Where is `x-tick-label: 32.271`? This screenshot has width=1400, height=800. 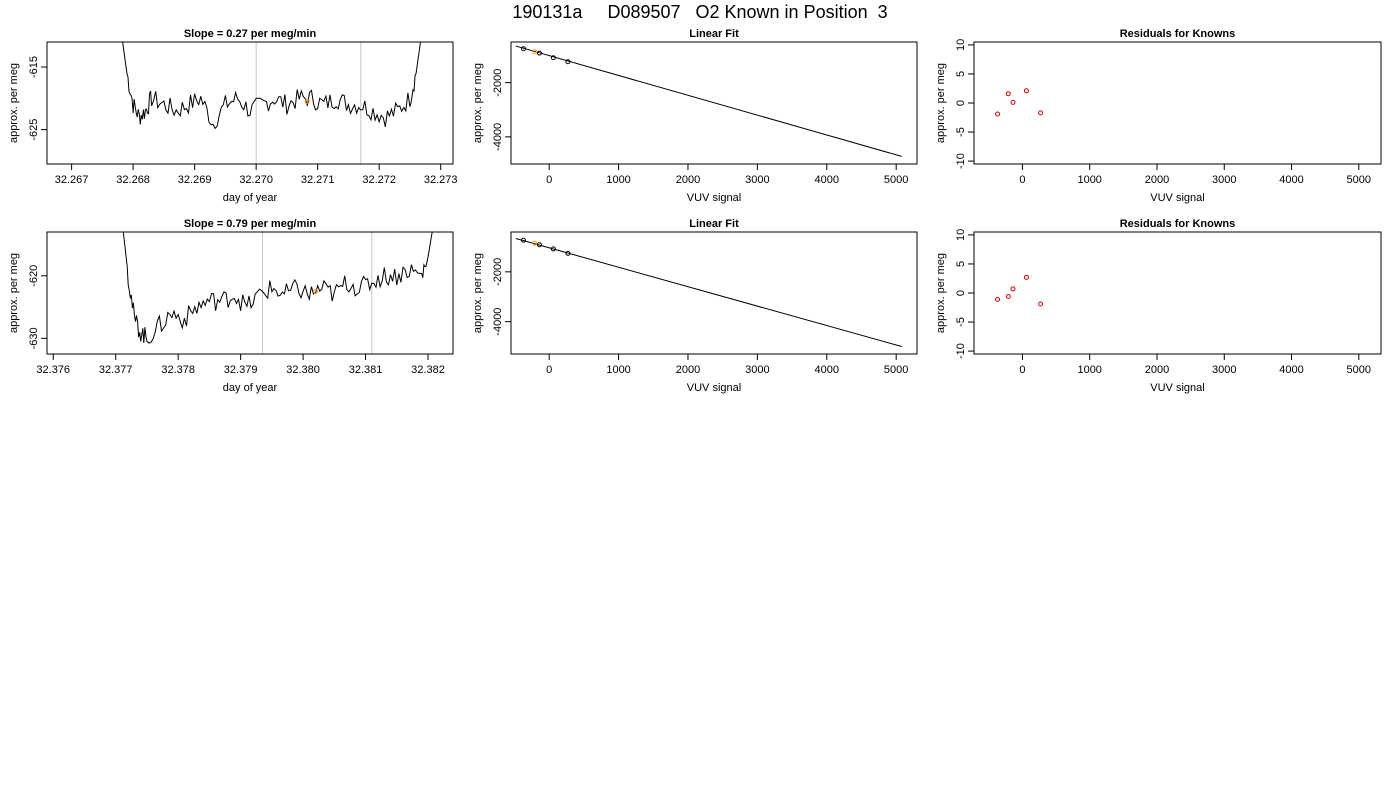 x-tick-label: 32.271 is located at coordinates (318, 180).